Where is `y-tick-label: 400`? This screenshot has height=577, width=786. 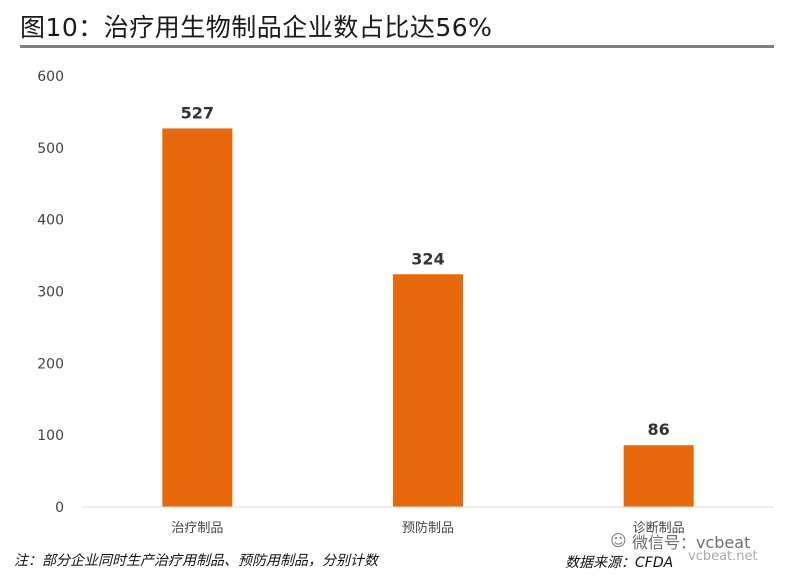
y-tick-label: 400 is located at coordinates (50, 221).